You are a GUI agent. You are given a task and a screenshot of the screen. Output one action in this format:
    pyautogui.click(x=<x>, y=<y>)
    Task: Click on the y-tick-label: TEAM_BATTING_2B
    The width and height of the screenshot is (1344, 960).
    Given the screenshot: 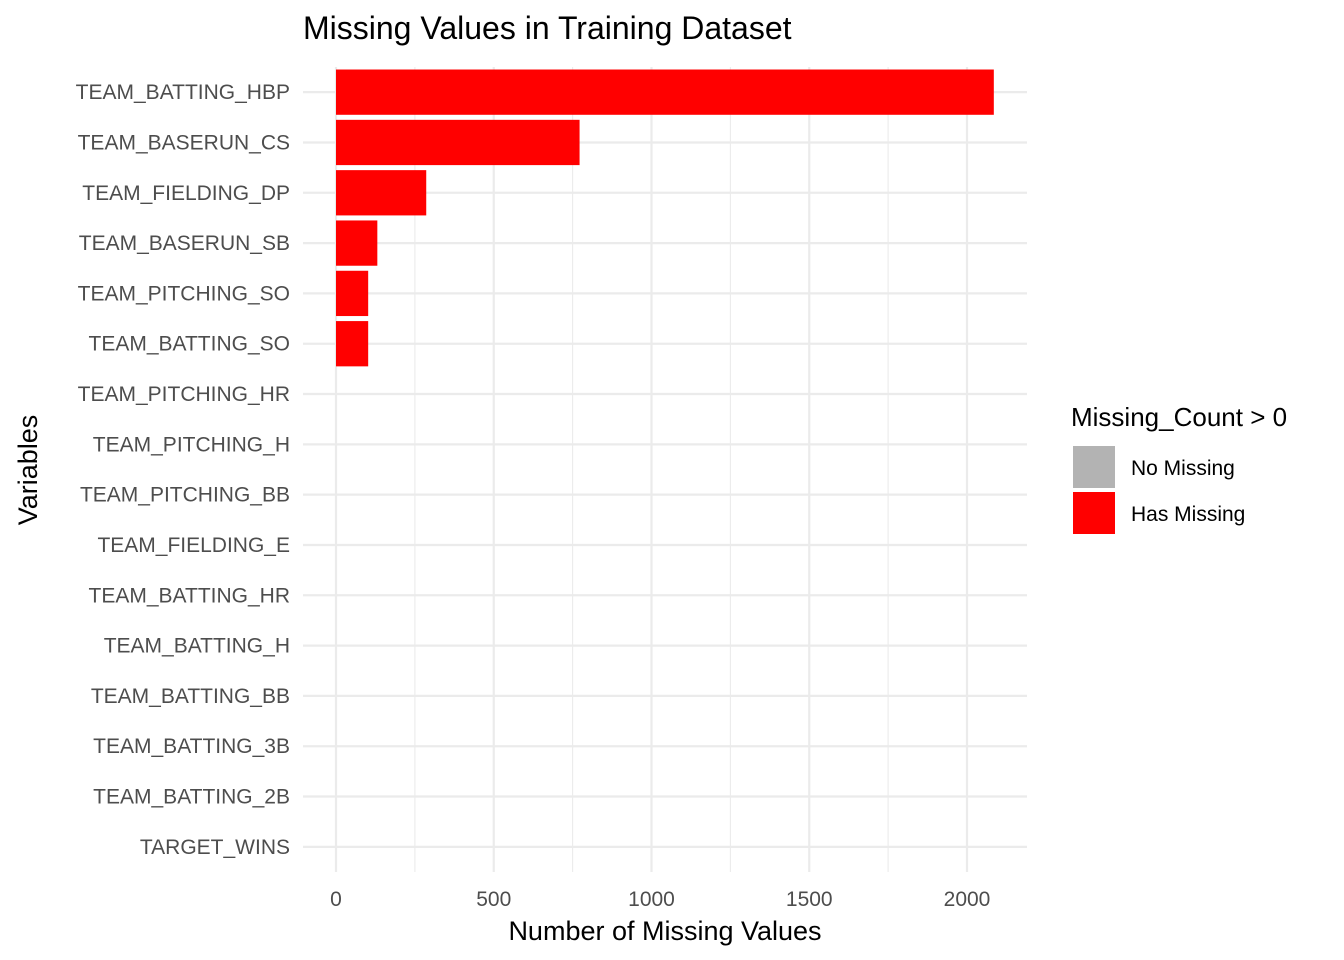 What is the action you would take?
    pyautogui.click(x=191, y=797)
    